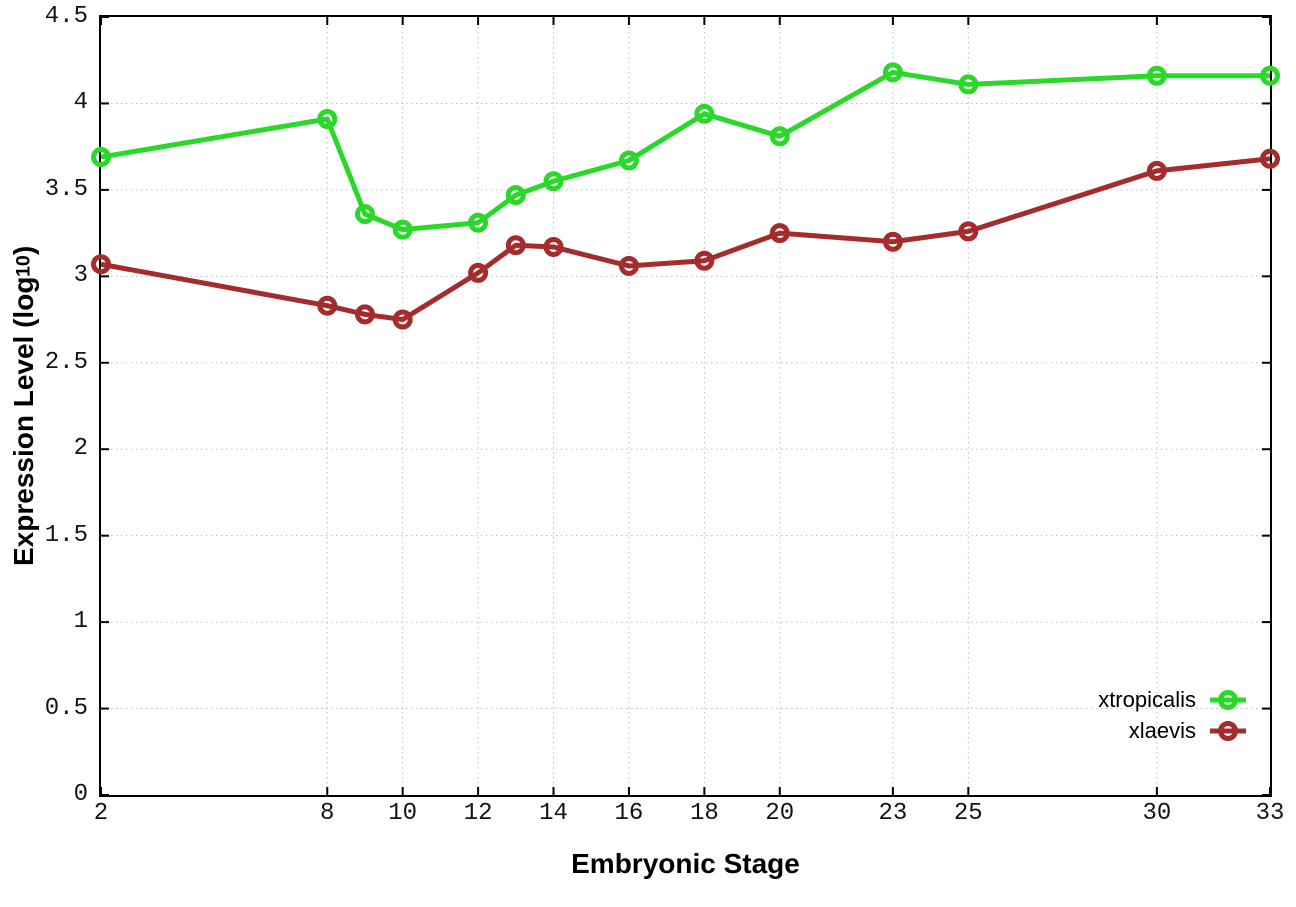  Describe the element at coordinates (403, 813) in the screenshot. I see `x-tick-label: 10` at that location.